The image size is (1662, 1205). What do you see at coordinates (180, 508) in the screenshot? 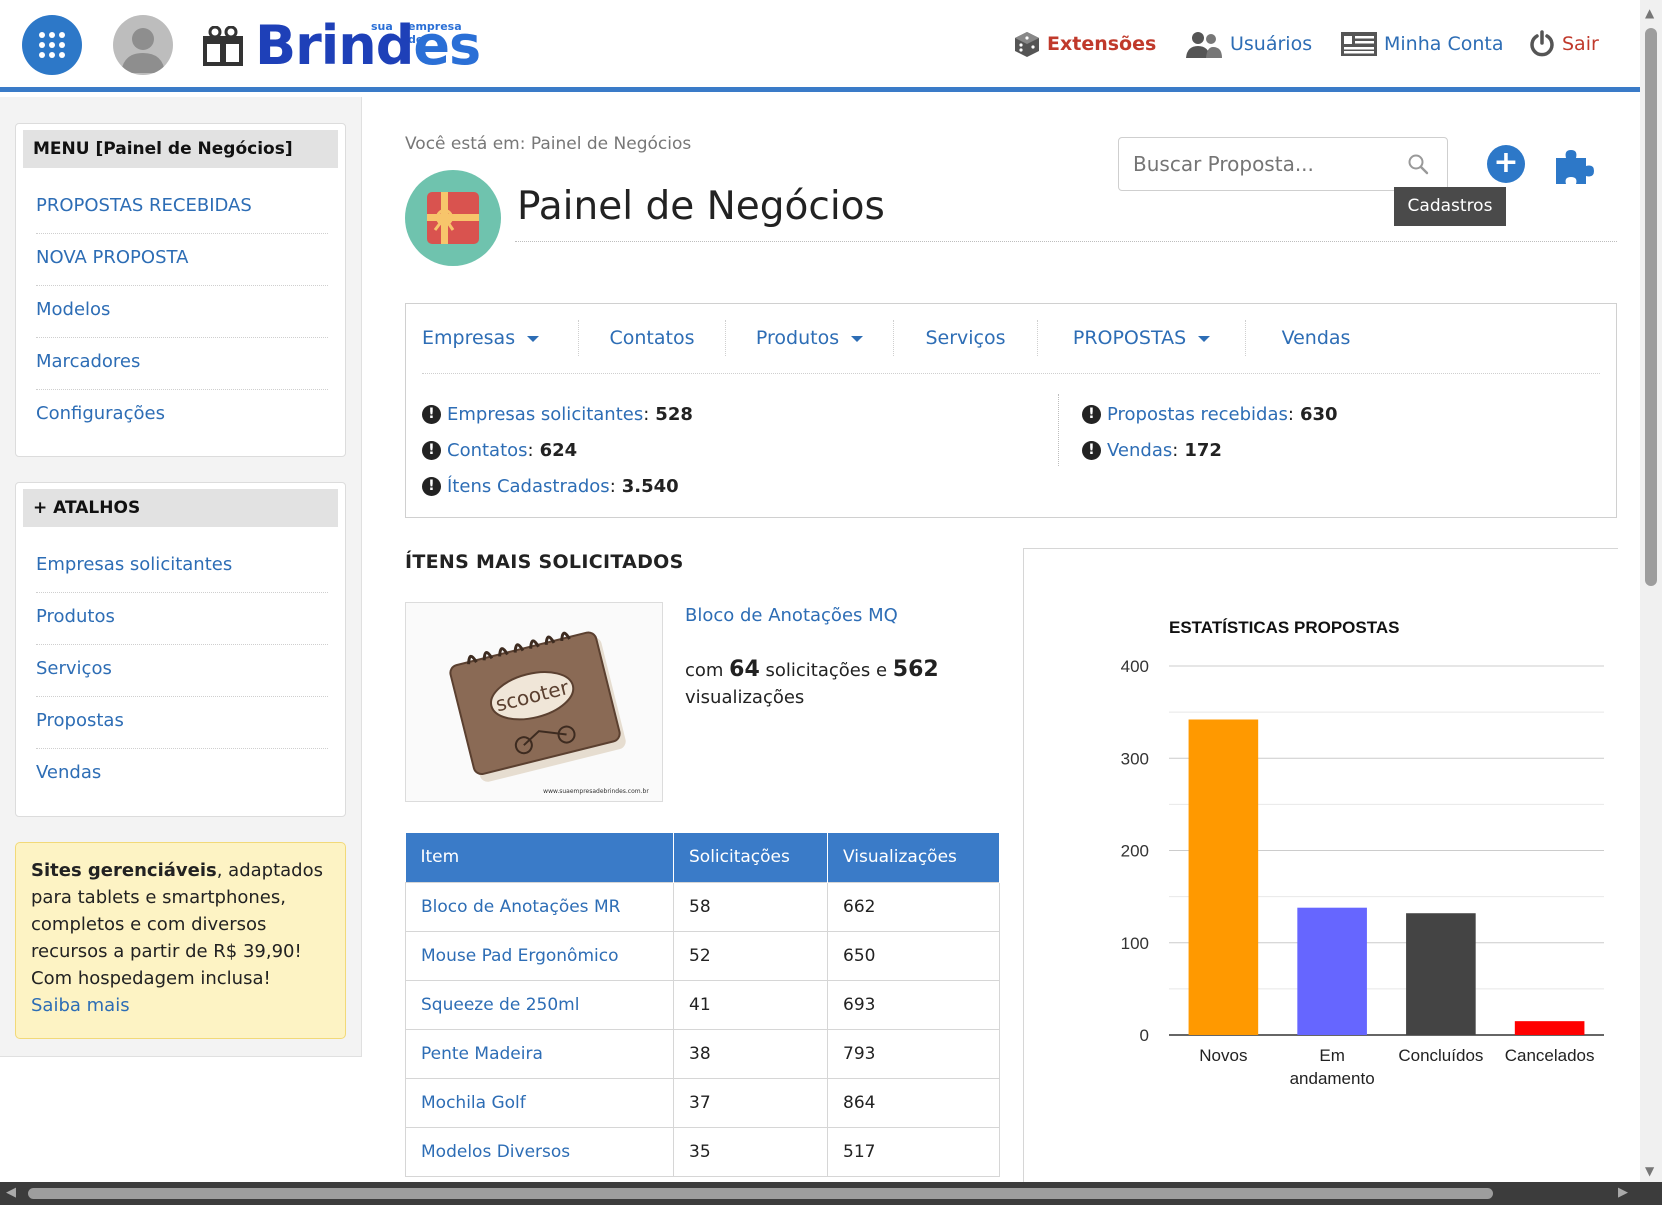
I see `shortcuts-panel-title: + ATALHOS` at bounding box center [180, 508].